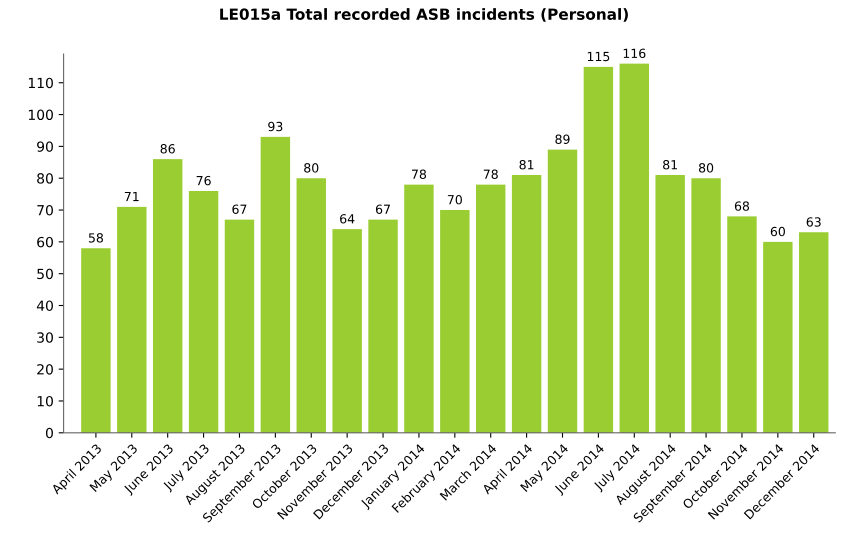  What do you see at coordinates (45, 401) in the screenshot?
I see `y-tick-label: 10` at bounding box center [45, 401].